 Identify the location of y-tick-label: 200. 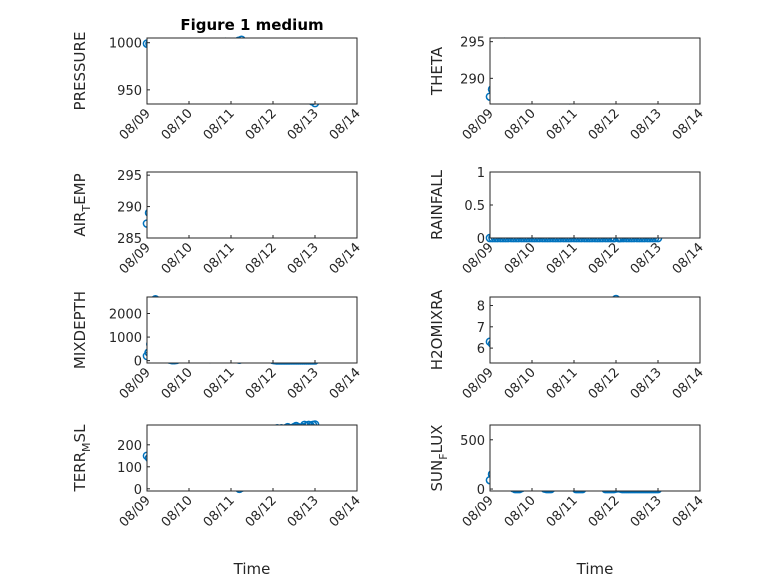
(129, 446).